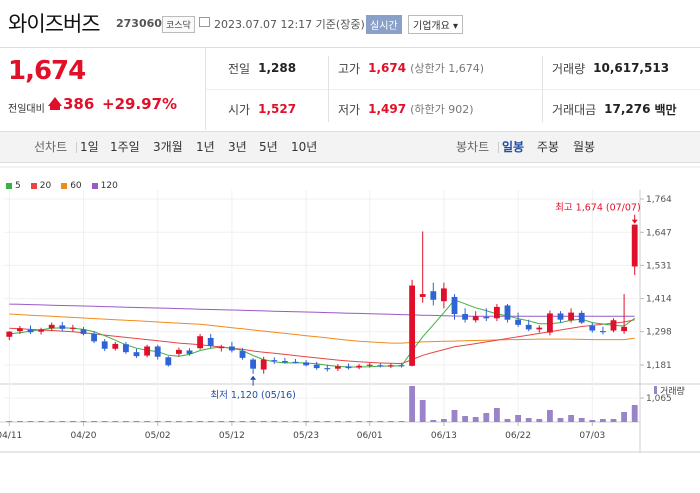 The width and height of the screenshot is (700, 493). What do you see at coordinates (411, 68) in the screenshot?
I see `high-price: 고가 1,674 (상한가 1,674)` at bounding box center [411, 68].